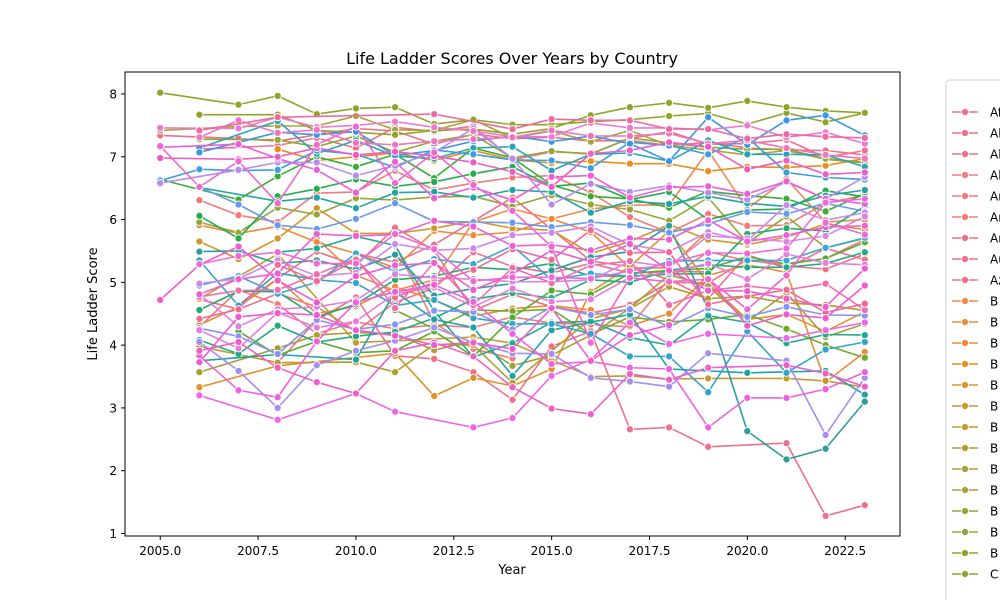 The height and width of the screenshot is (604, 1000). What do you see at coordinates (976, 113) in the screenshot?
I see `legend-entry: Af` at bounding box center [976, 113].